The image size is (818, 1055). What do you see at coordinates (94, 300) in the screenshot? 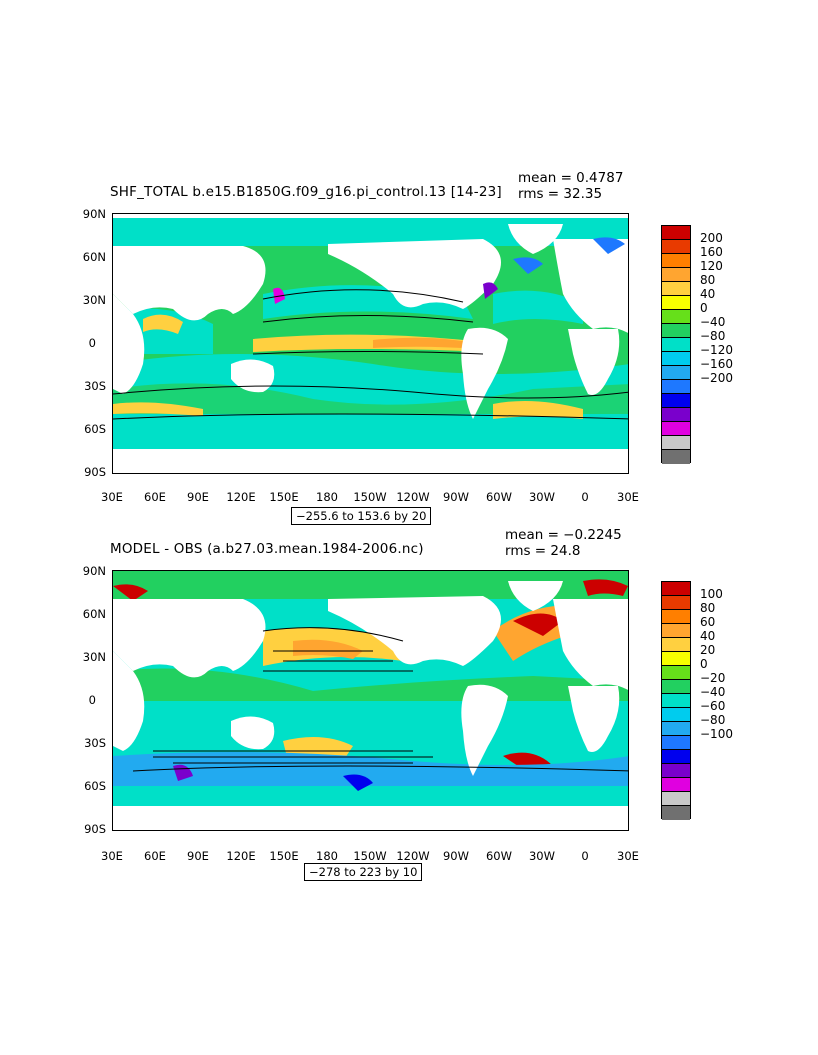
I see `panel1-lat-30n: 30N` at bounding box center [94, 300].